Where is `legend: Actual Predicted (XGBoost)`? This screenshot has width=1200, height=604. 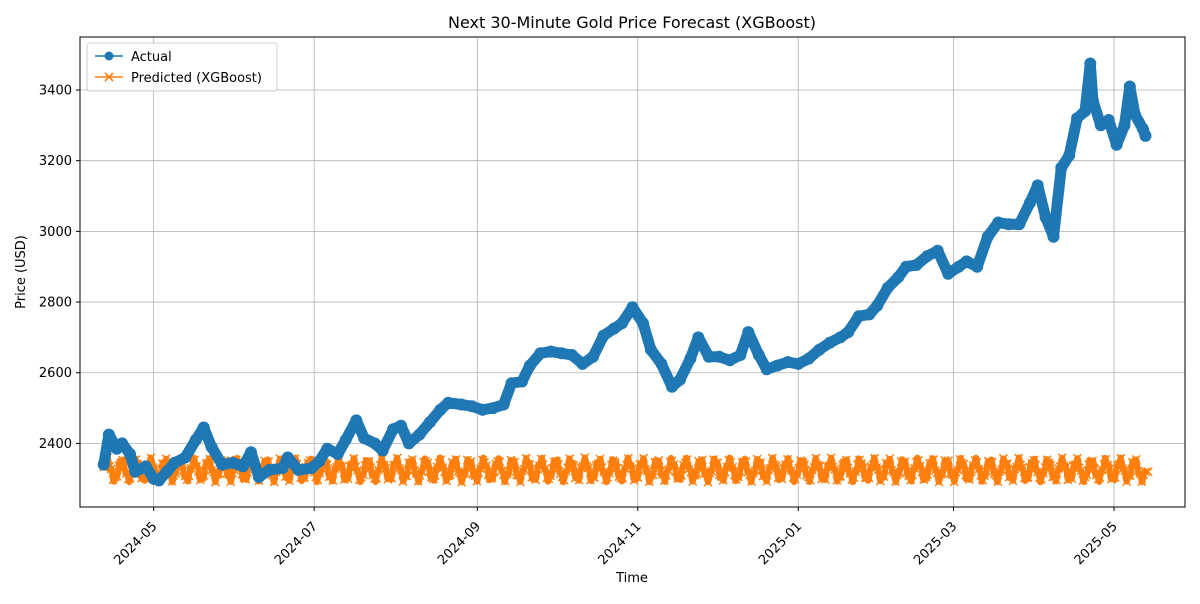
legend: Actual Predicted (XGBoost) is located at coordinates (182, 67).